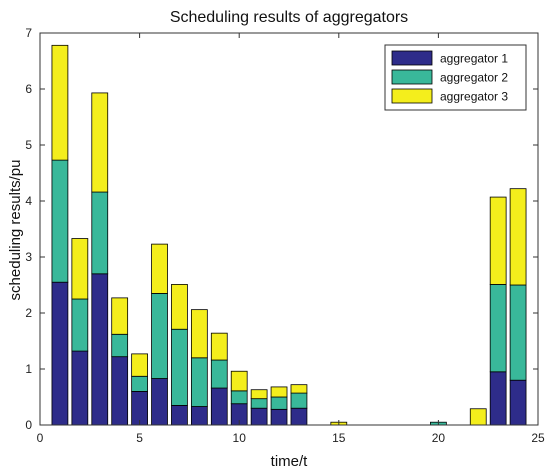 This screenshot has width=550, height=473. What do you see at coordinates (289, 17) in the screenshot?
I see `chart-title: Scheduling results of aggregators` at bounding box center [289, 17].